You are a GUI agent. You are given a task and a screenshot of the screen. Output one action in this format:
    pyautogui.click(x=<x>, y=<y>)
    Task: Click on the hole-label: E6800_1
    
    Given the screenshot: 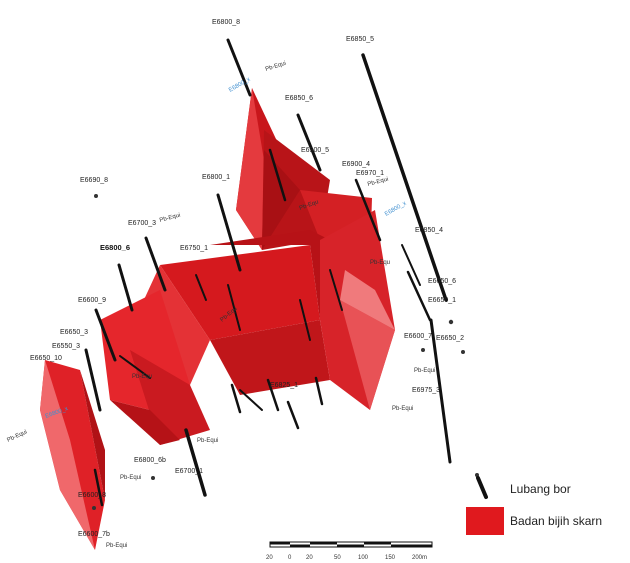 What is the action you would take?
    pyautogui.click(x=216, y=177)
    